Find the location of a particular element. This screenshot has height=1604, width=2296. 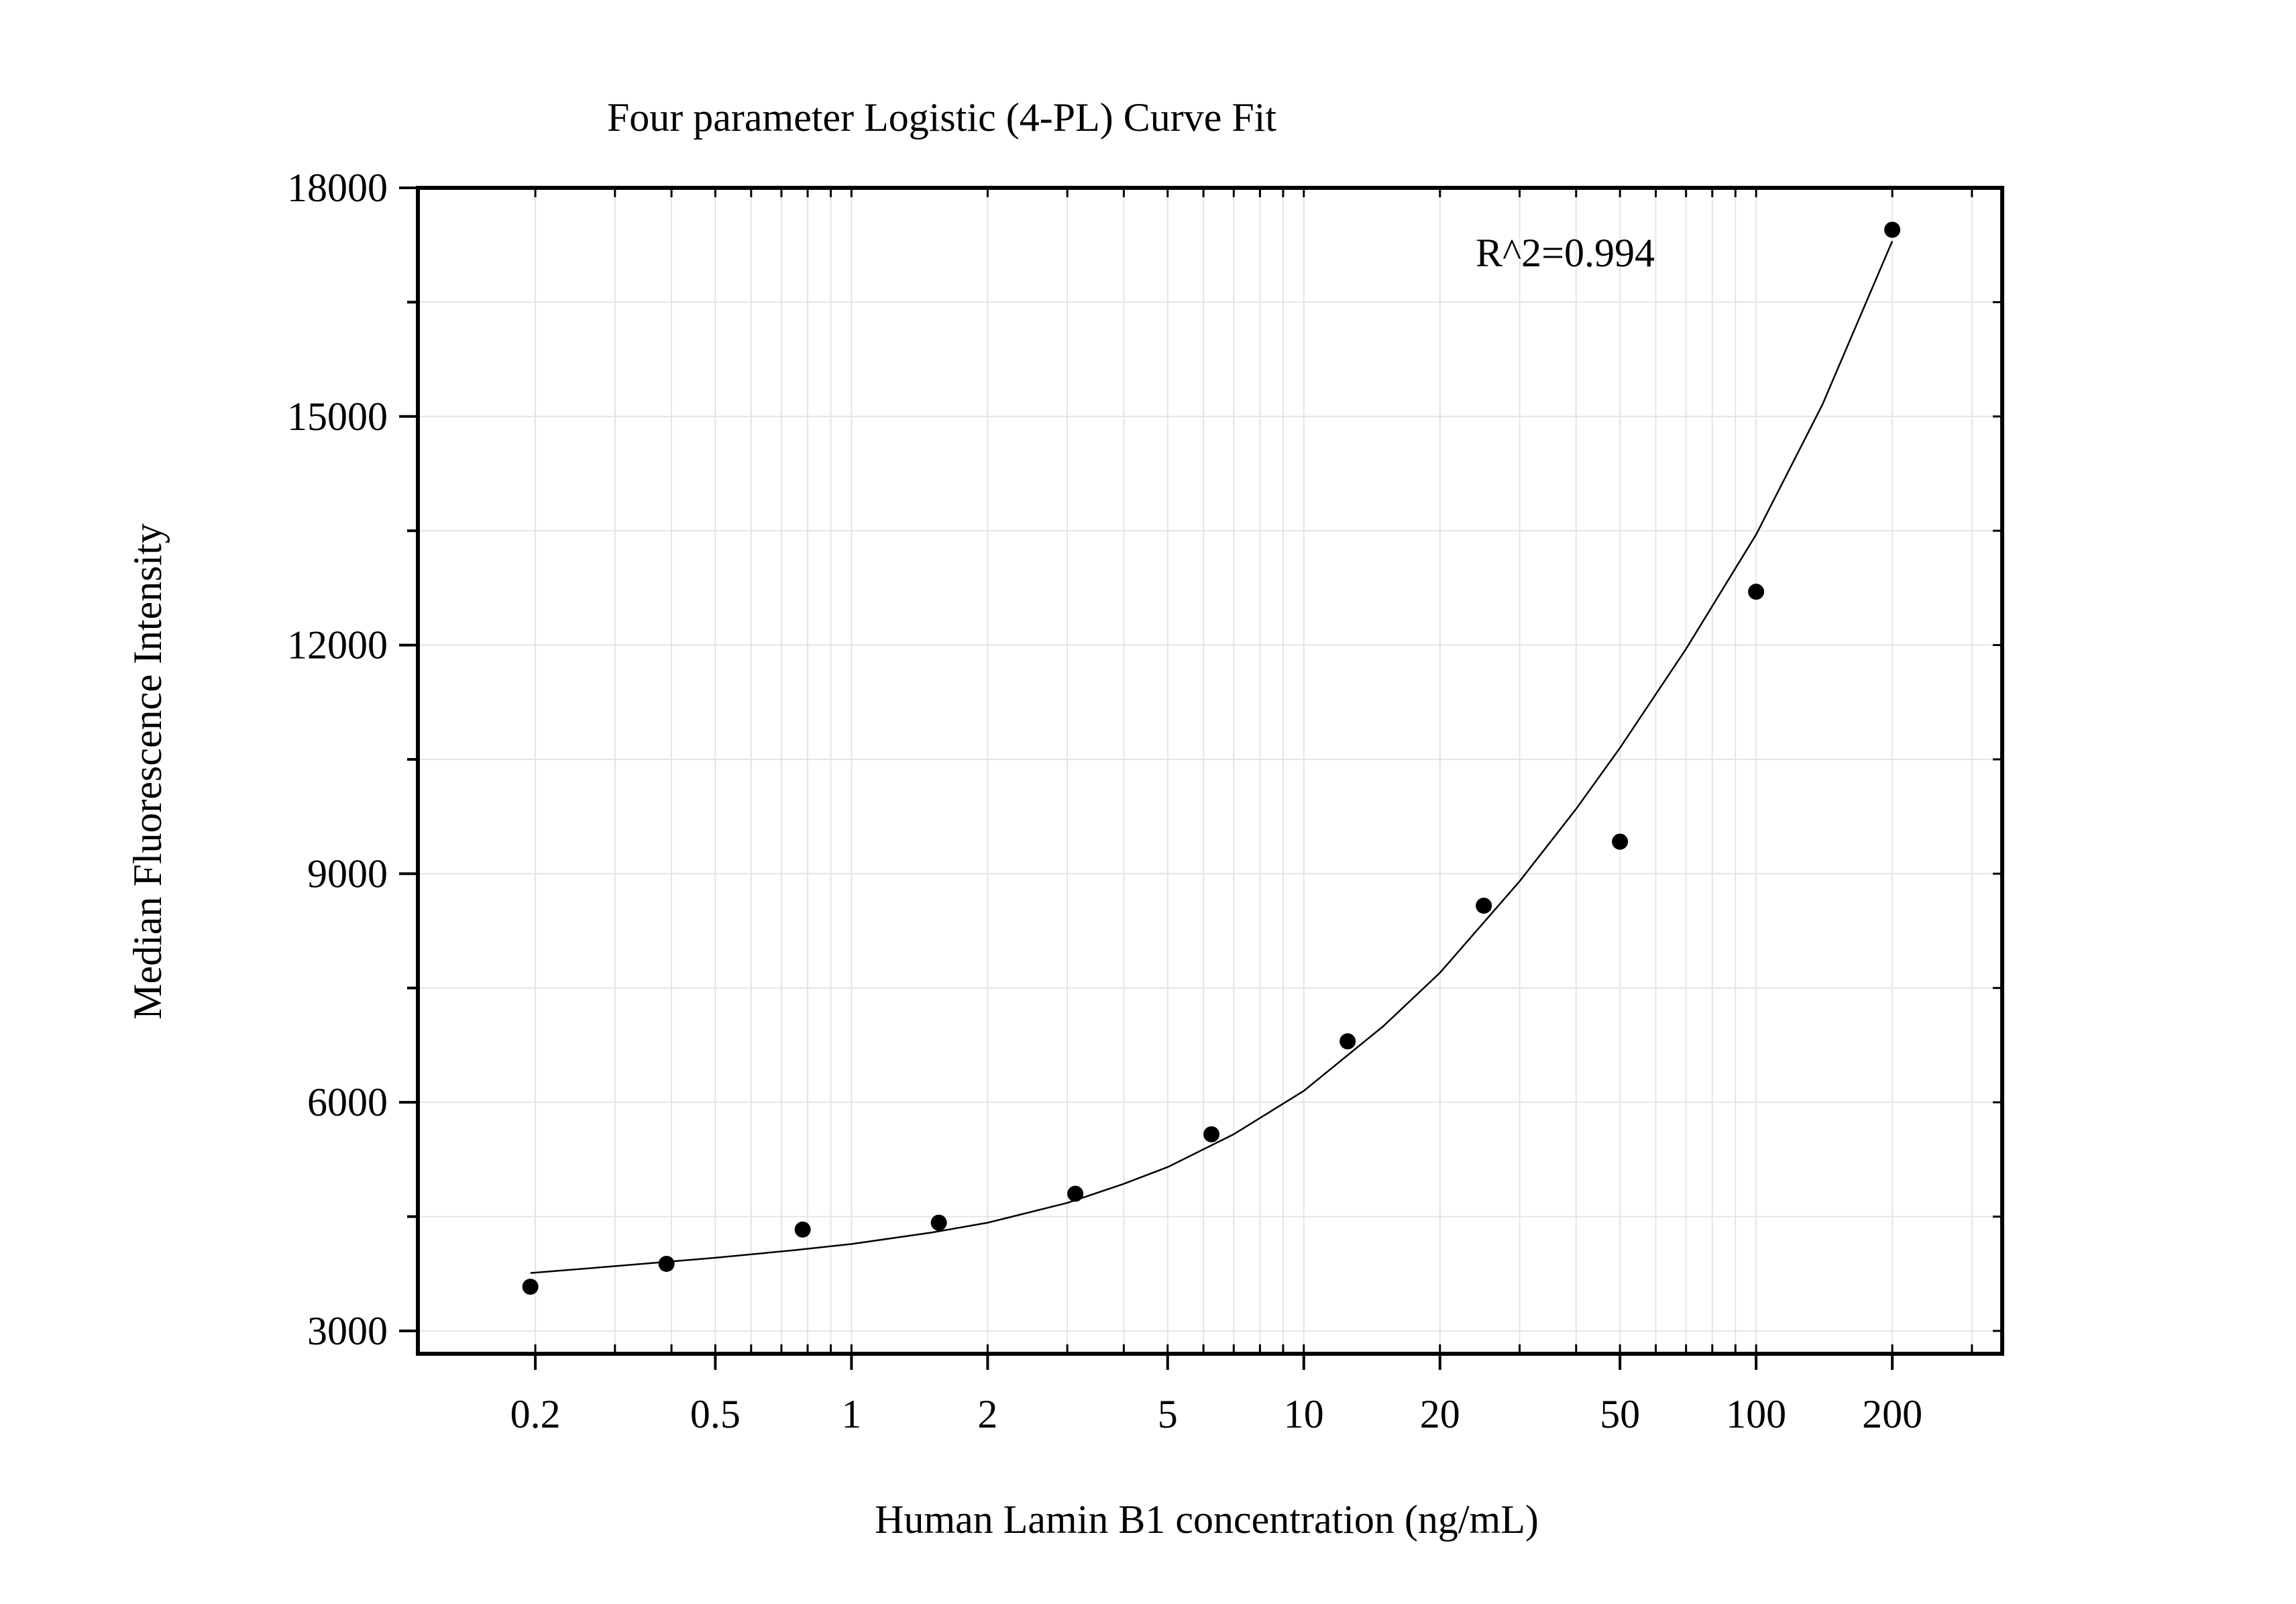

x-tick-label: 100 is located at coordinates (1756, 1414).